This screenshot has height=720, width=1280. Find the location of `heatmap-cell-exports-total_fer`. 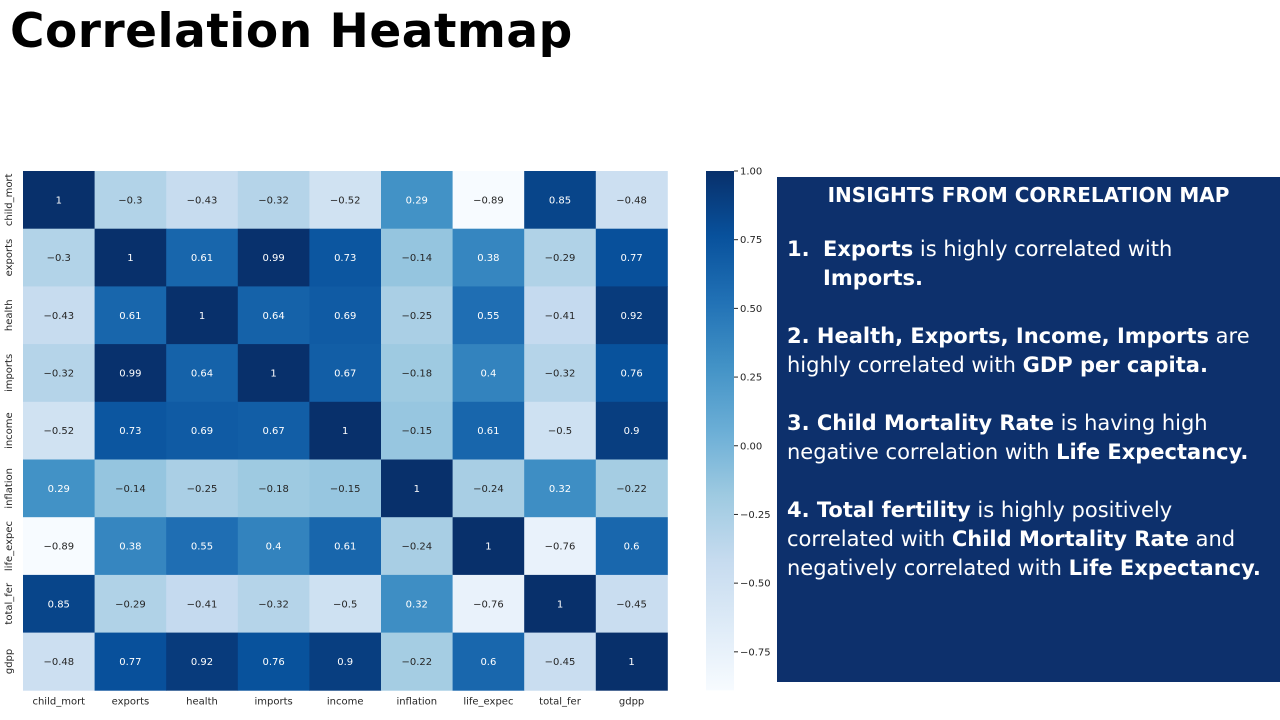

heatmap-cell-exports-total_fer is located at coordinates (560, 257).